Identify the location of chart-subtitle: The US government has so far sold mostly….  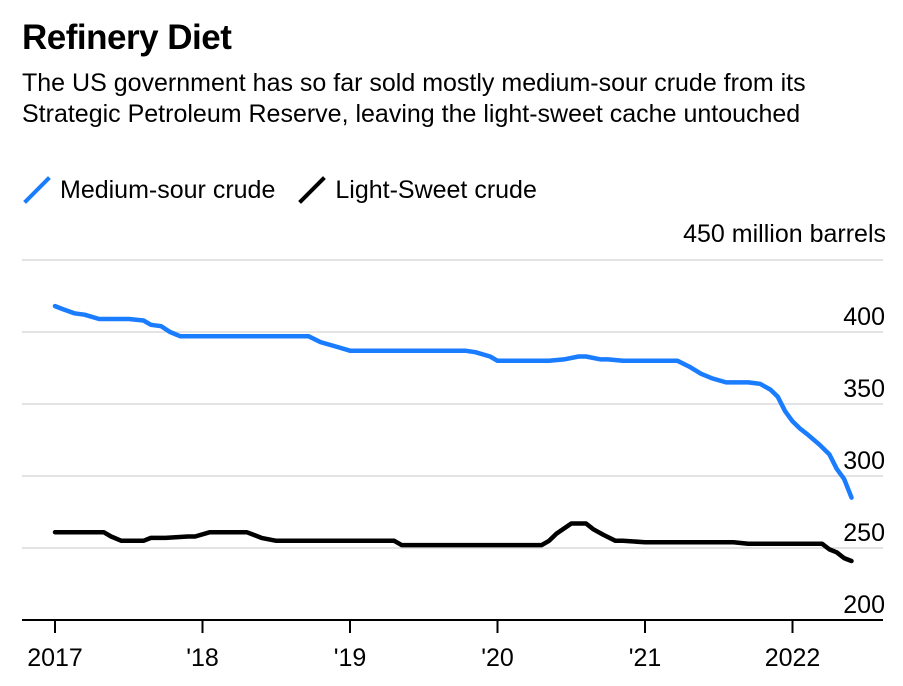
(414, 98).